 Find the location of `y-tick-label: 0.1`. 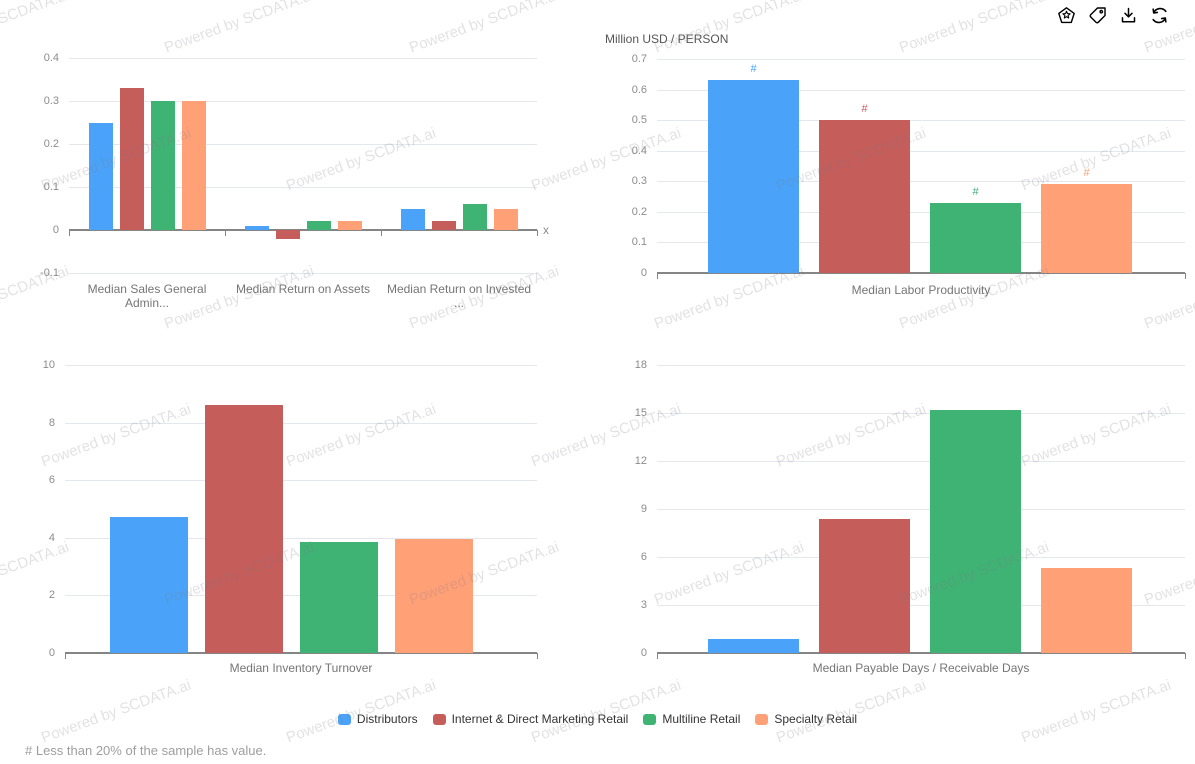

y-tick-label: 0.1 is located at coordinates (639, 242).